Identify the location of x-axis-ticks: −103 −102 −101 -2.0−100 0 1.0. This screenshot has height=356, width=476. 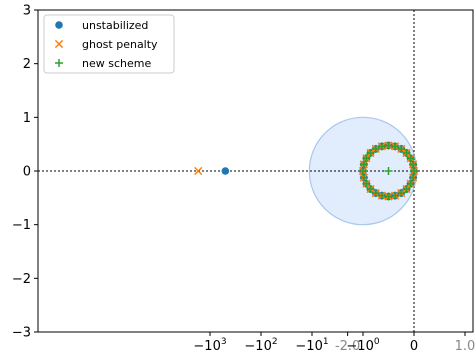
(334, 343).